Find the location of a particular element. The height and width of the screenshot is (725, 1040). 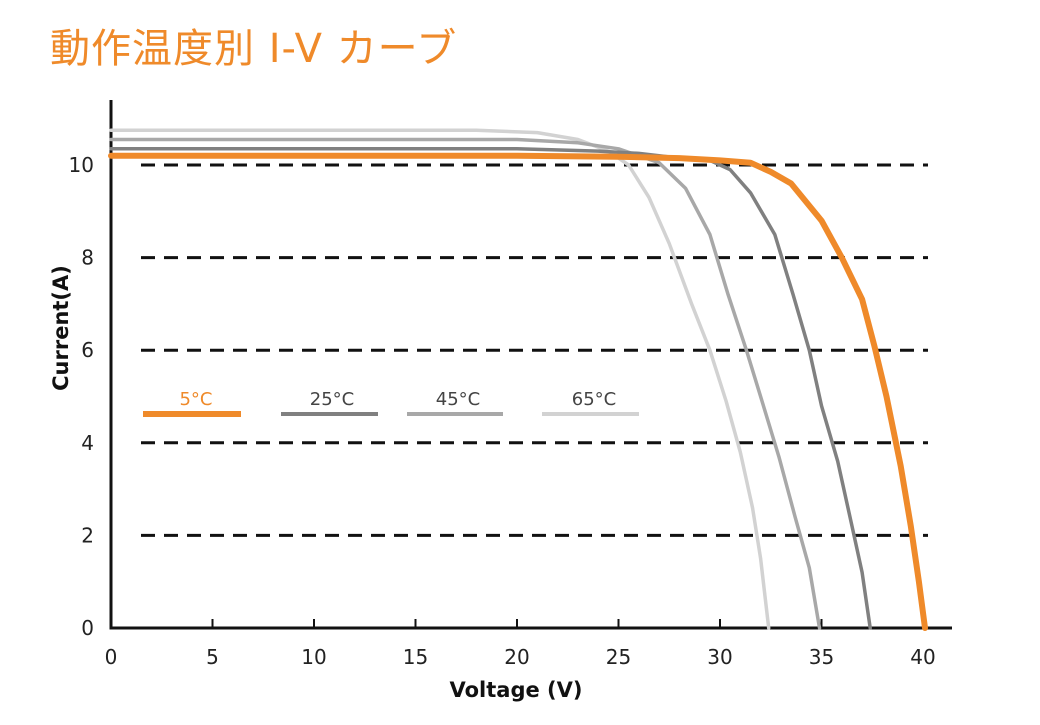

y-tick-10: 10 is located at coordinates (81, 165).